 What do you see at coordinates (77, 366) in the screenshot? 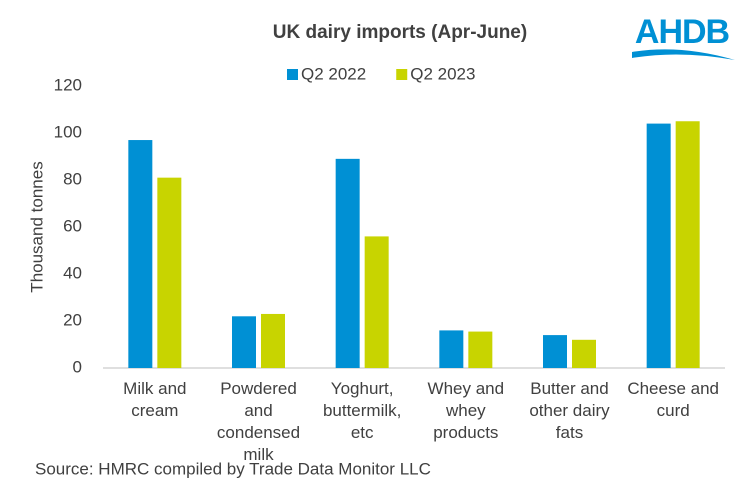
I see `y-tick-label: 0` at bounding box center [77, 366].